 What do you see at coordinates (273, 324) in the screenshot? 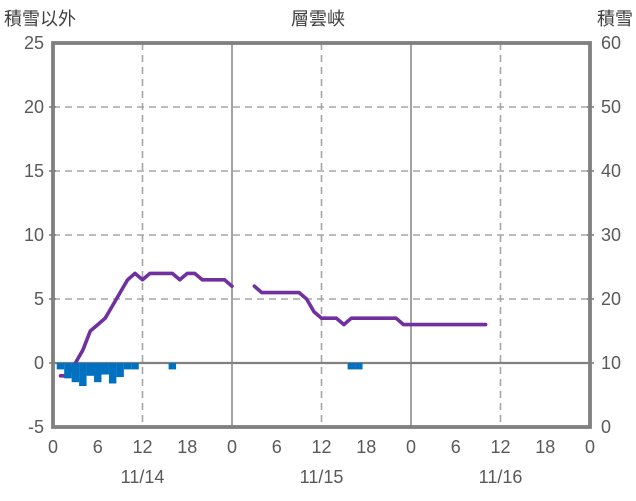
I see `line-積雪` at bounding box center [273, 324].